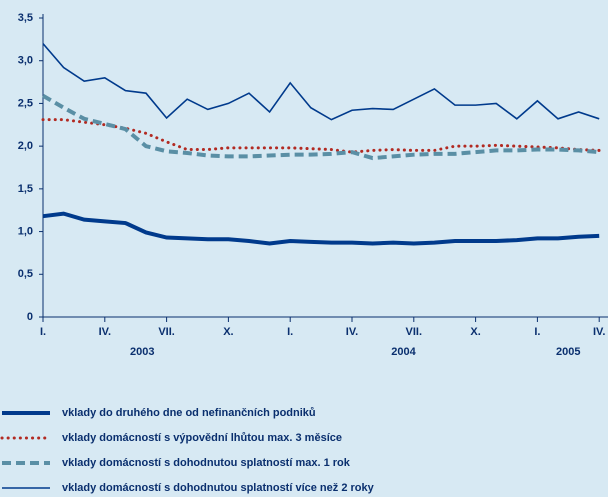 Image resolution: width=608 pixels, height=497 pixels. What do you see at coordinates (25, 146) in the screenshot?
I see `y-tick-label: 2,0` at bounding box center [25, 146].